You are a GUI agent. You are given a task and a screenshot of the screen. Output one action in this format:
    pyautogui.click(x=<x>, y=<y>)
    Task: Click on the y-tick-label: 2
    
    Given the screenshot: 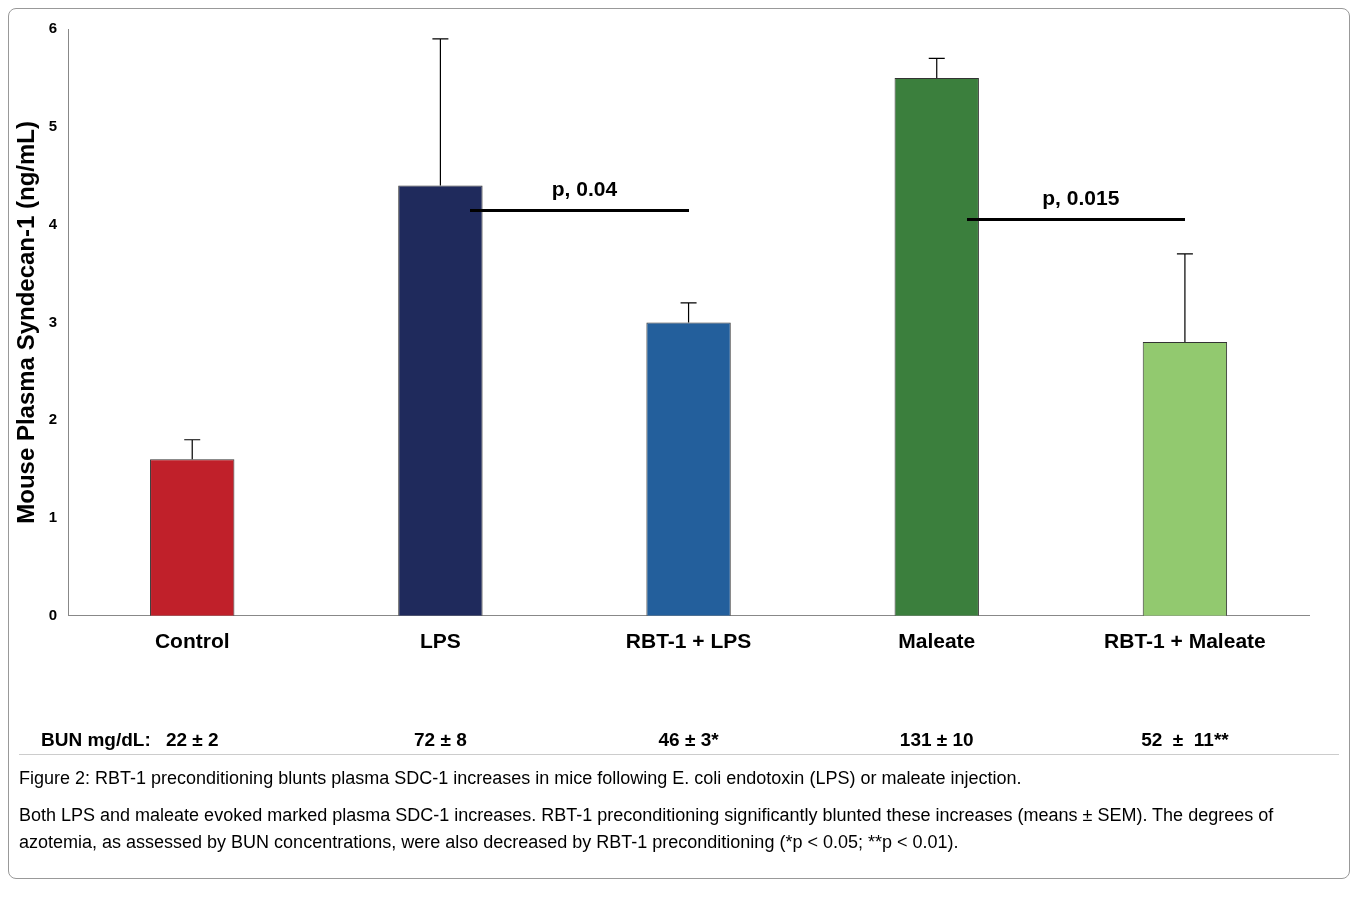 What is the action you would take?
    pyautogui.click(x=53, y=419)
    